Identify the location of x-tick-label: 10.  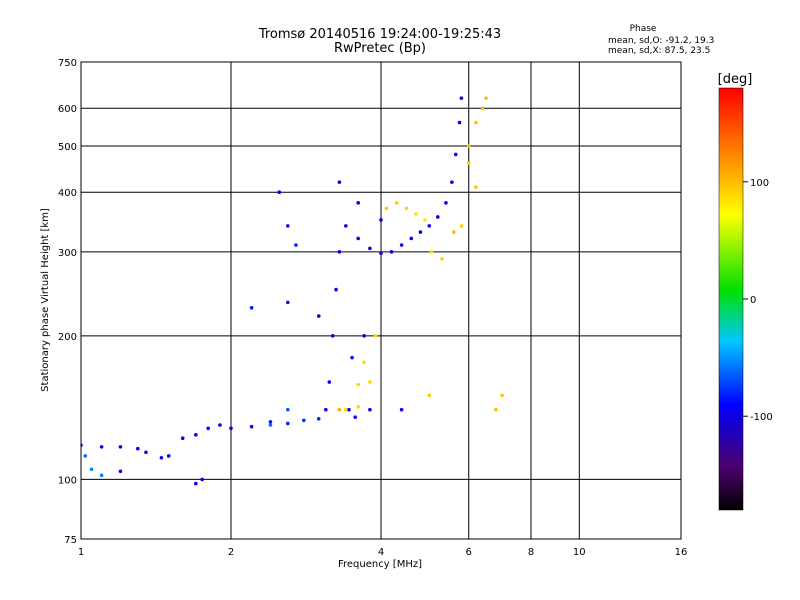
(579, 552).